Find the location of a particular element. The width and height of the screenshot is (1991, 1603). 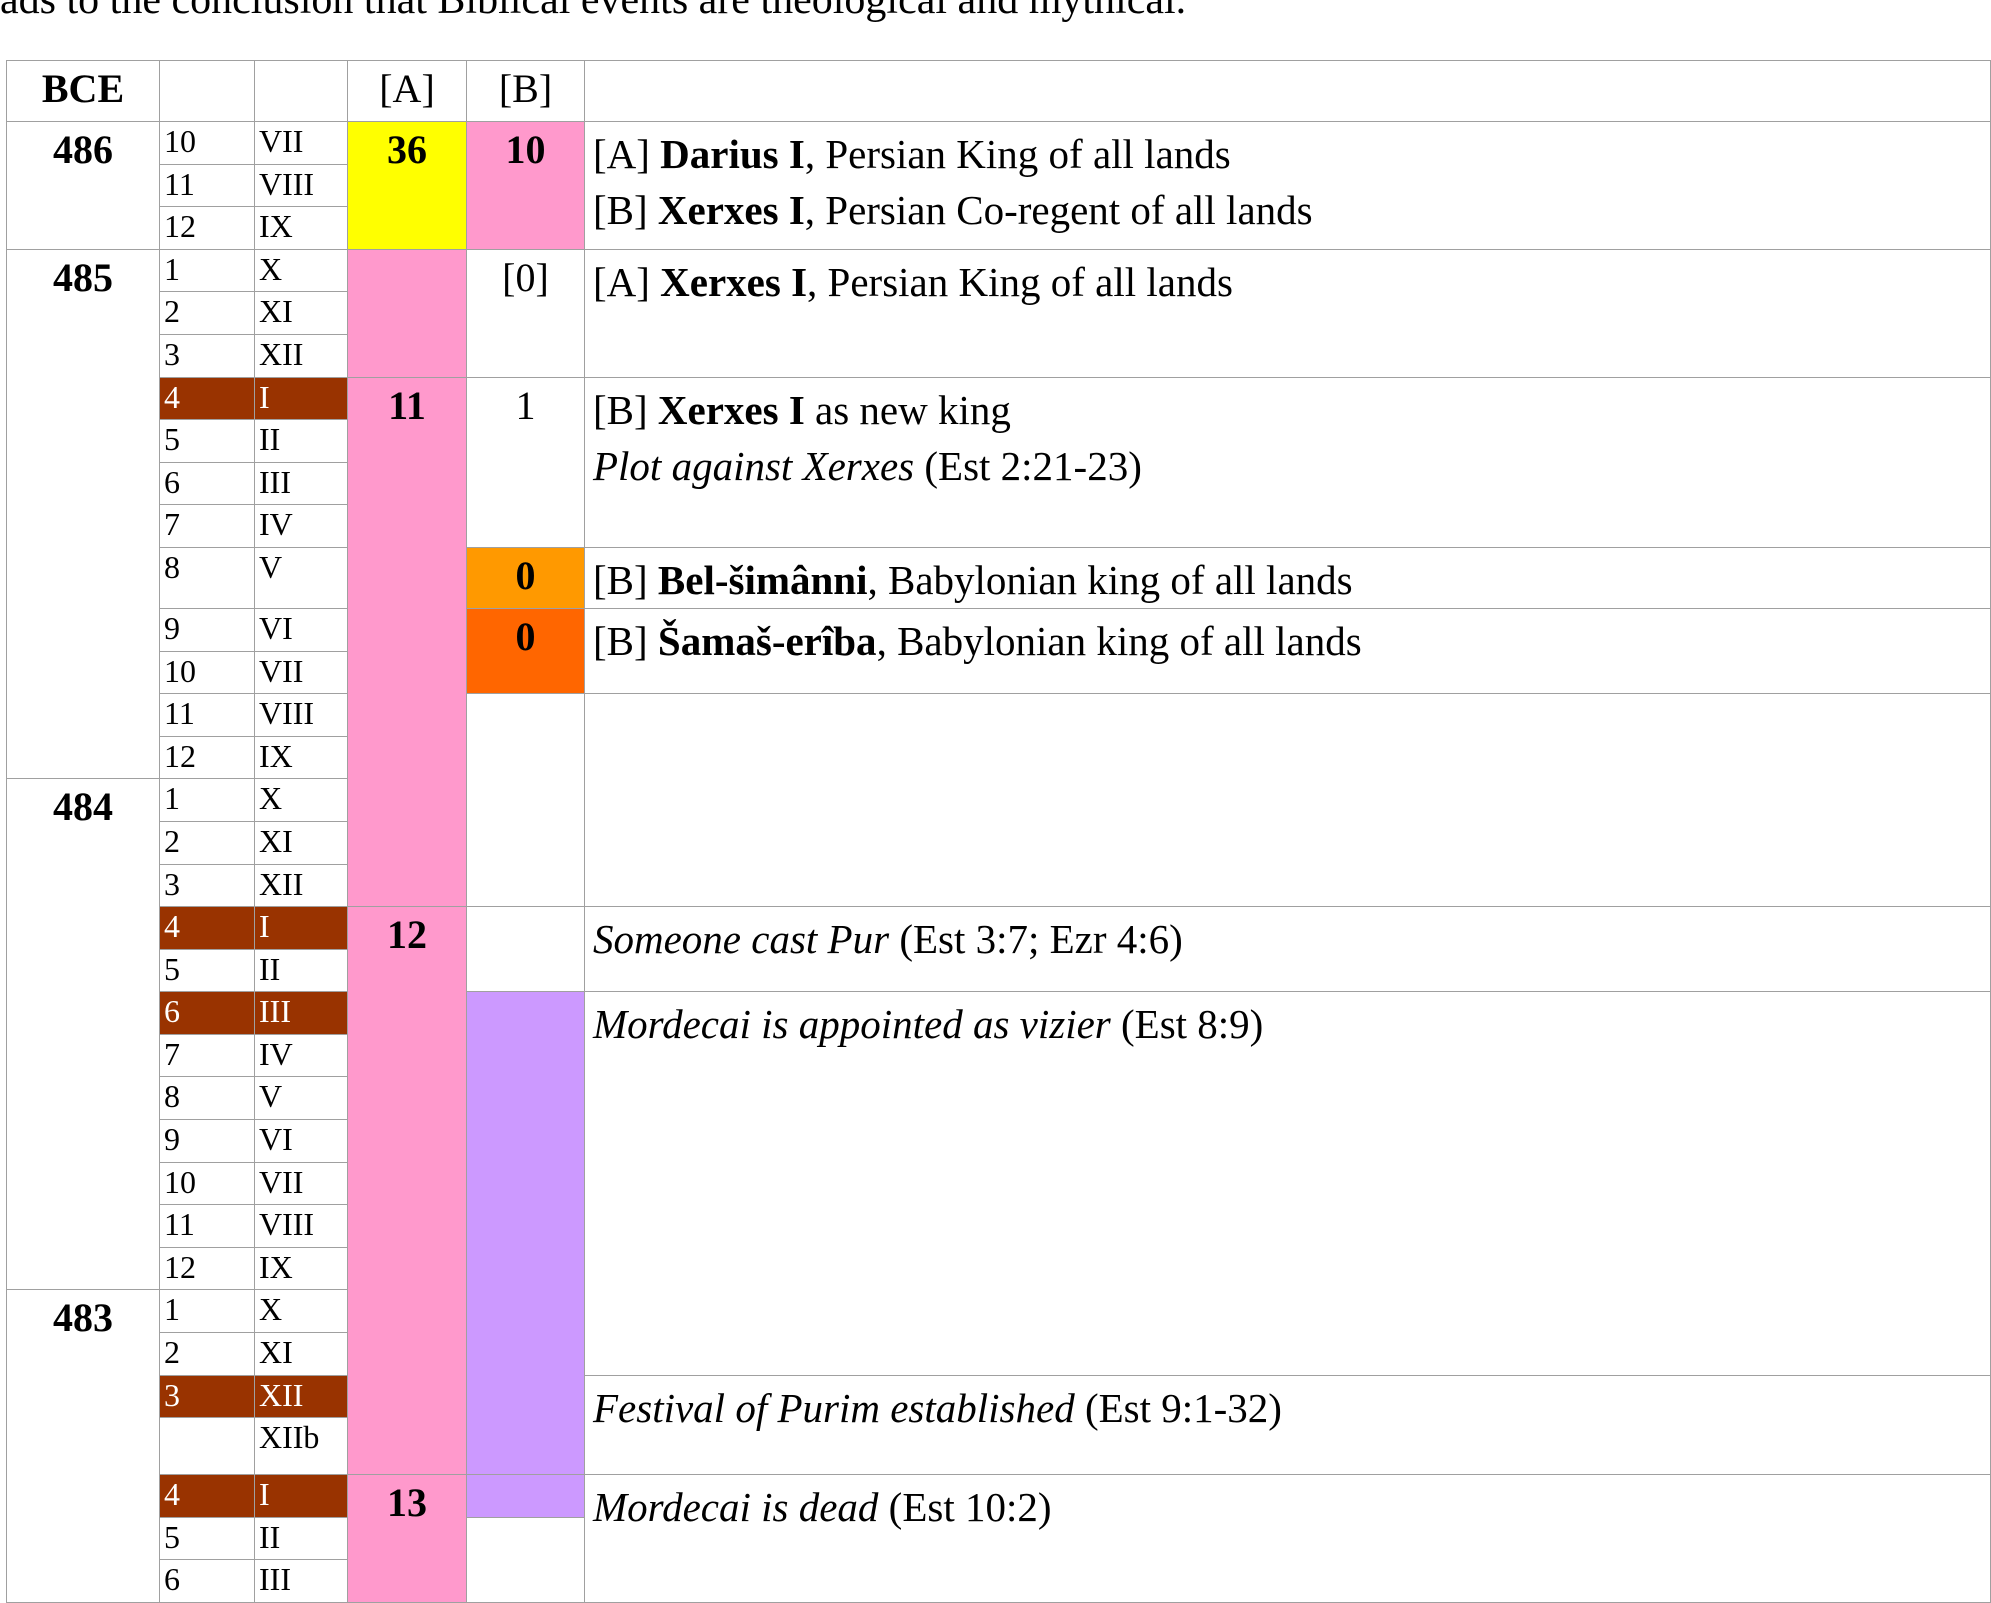

month-row: 7 IV is located at coordinates (999, 526).